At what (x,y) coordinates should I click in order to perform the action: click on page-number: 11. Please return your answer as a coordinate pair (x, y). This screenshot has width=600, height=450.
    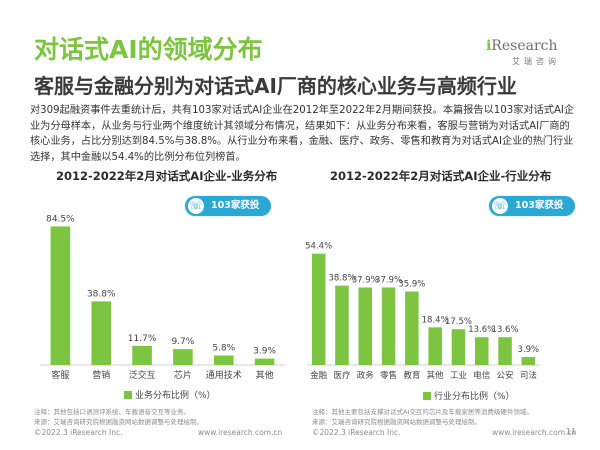
    Looking at the image, I should click on (571, 431).